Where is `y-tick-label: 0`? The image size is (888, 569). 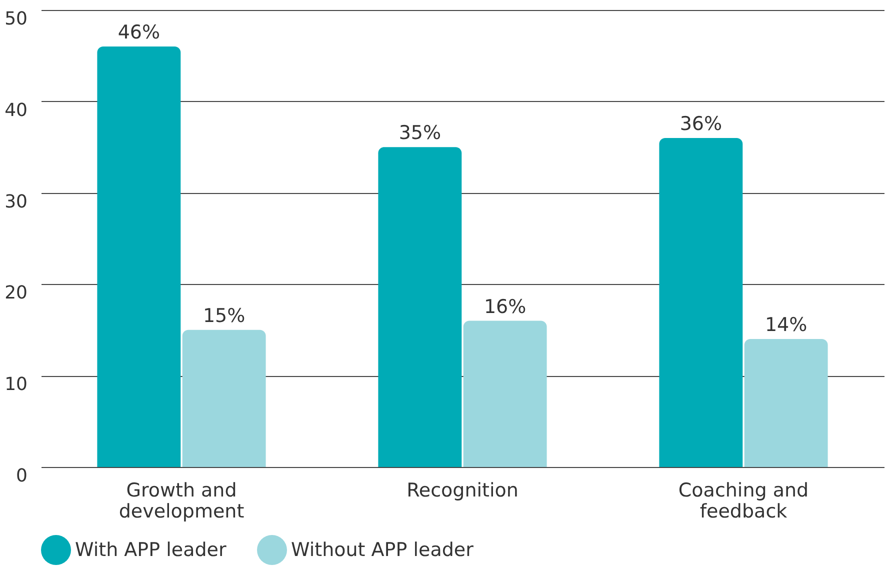 y-tick-label: 0 is located at coordinates (22, 476).